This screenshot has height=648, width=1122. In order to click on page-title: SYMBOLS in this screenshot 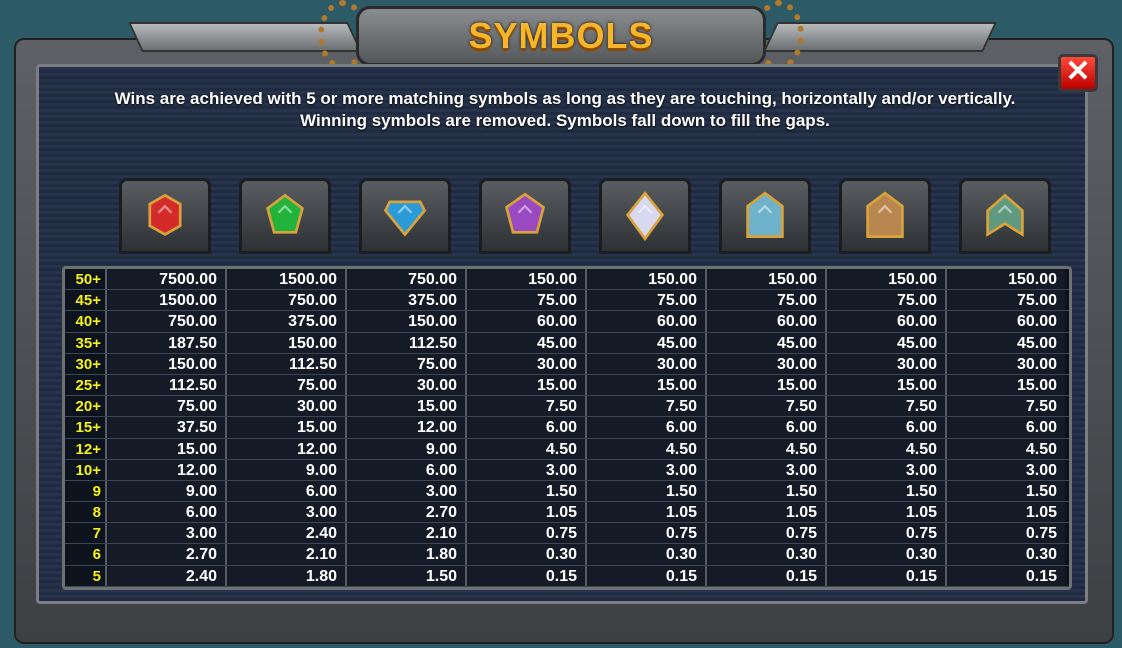, I will do `click(561, 35)`.